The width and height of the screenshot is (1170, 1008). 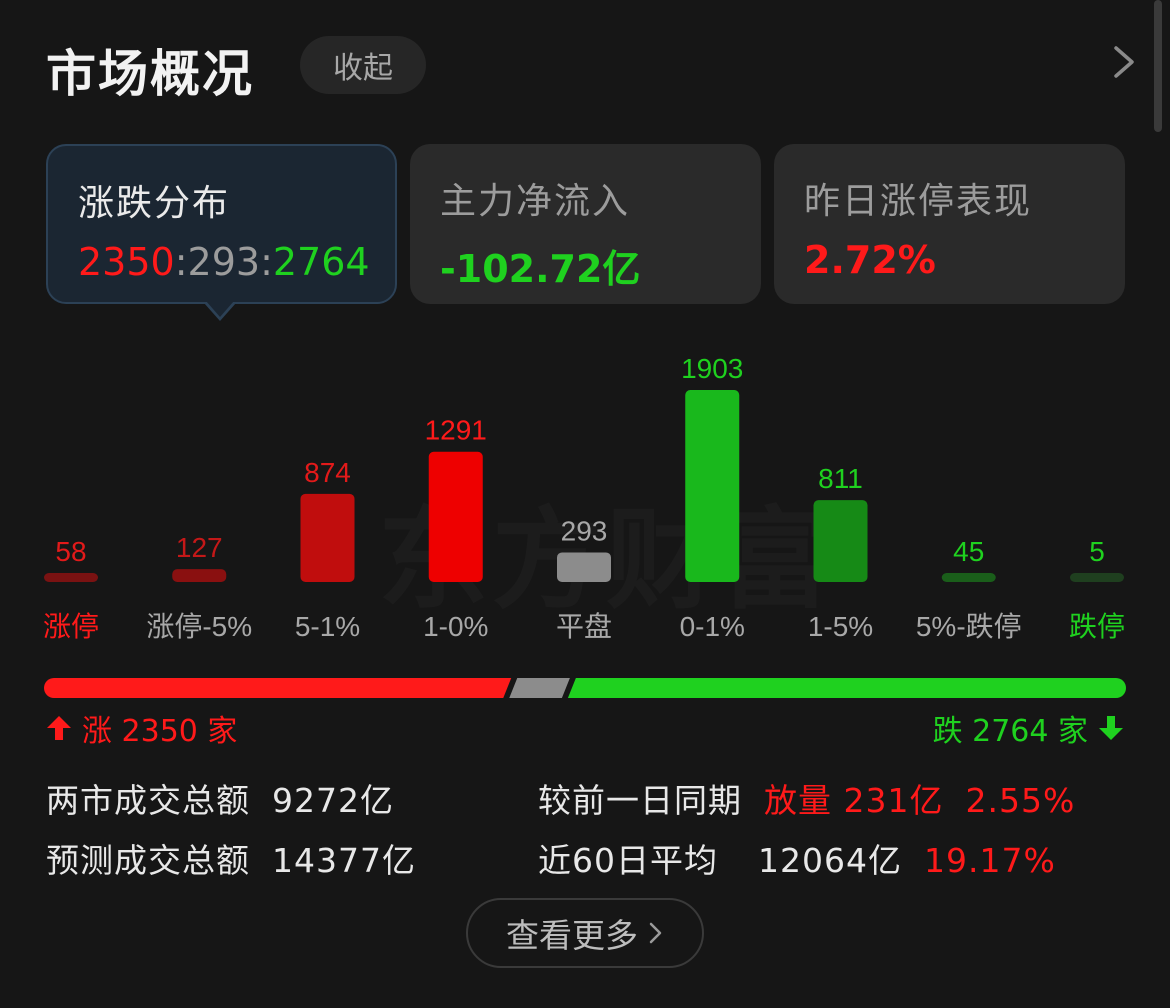 What do you see at coordinates (126, 262) in the screenshot?
I see `up-count: 2350` at bounding box center [126, 262].